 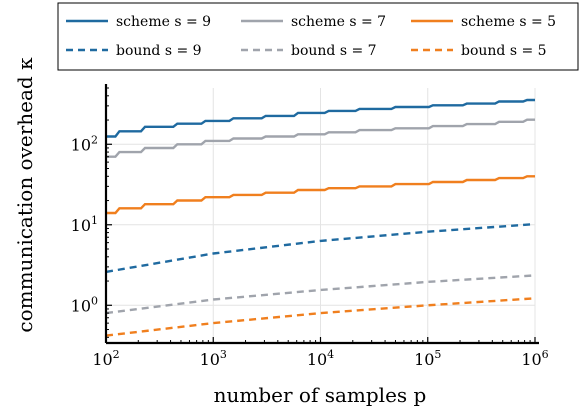 I want to click on legend-label-scheme-s-9: scheme s = 9, so click(x=163, y=22).